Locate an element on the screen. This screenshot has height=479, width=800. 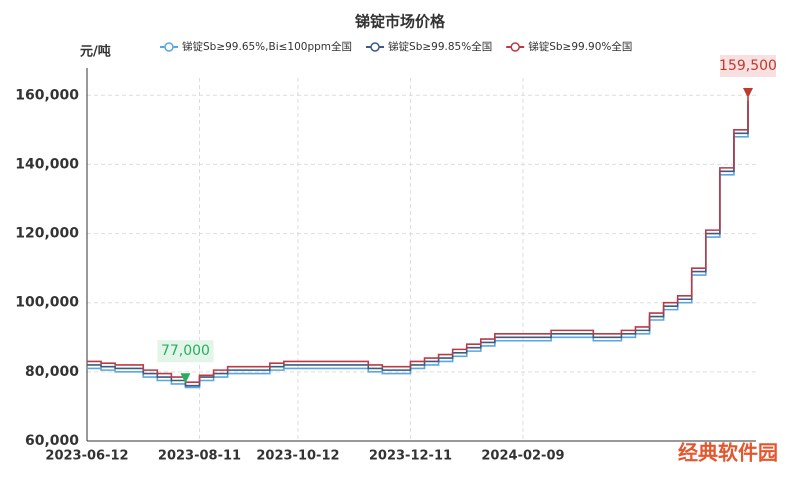
value-label: 77,000 is located at coordinates (185, 351).